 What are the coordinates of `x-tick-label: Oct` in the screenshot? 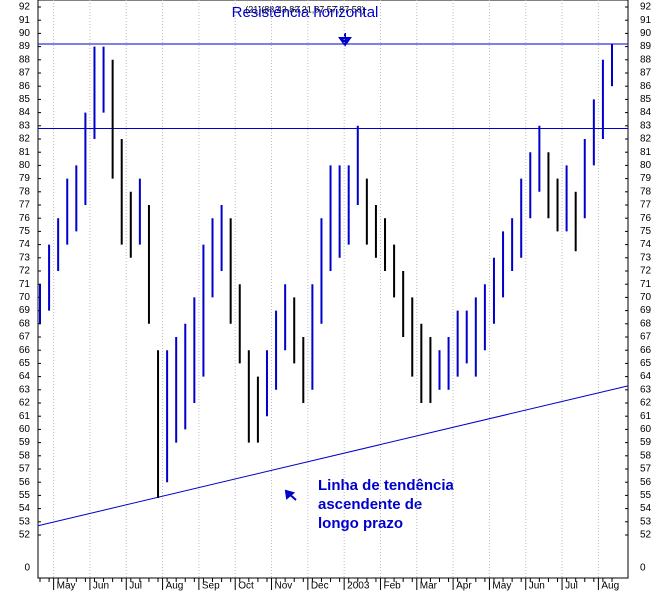 It's located at (246, 586).